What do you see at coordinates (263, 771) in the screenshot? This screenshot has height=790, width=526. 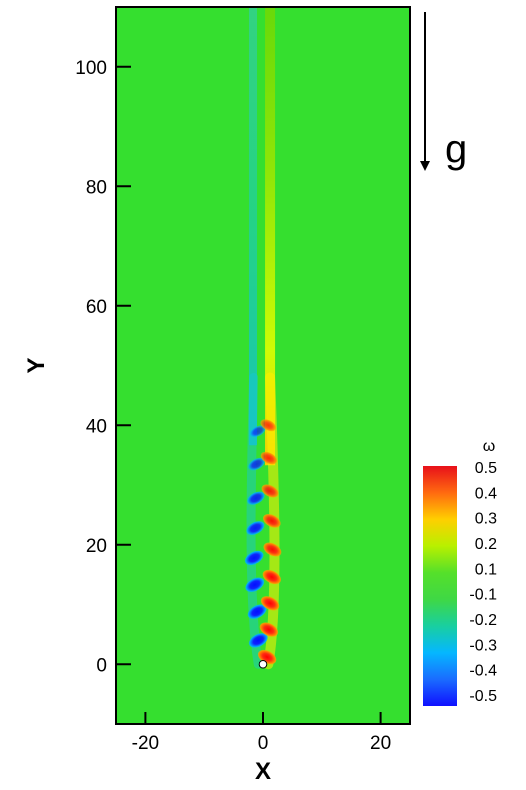 I see `x-axis-label: X` at bounding box center [263, 771].